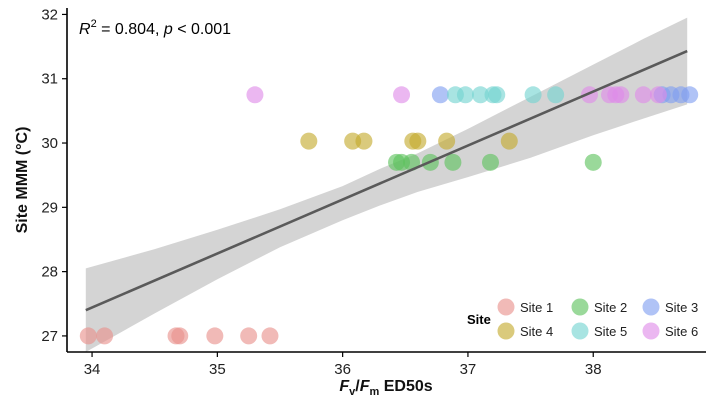  Describe the element at coordinates (94, 24) in the screenshot. I see `annot-r-sup: 2` at that location.